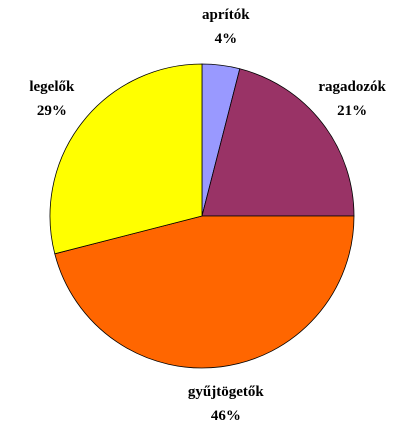 The image size is (419, 421). I want to click on slice-label: ragadozók, so click(352, 87).